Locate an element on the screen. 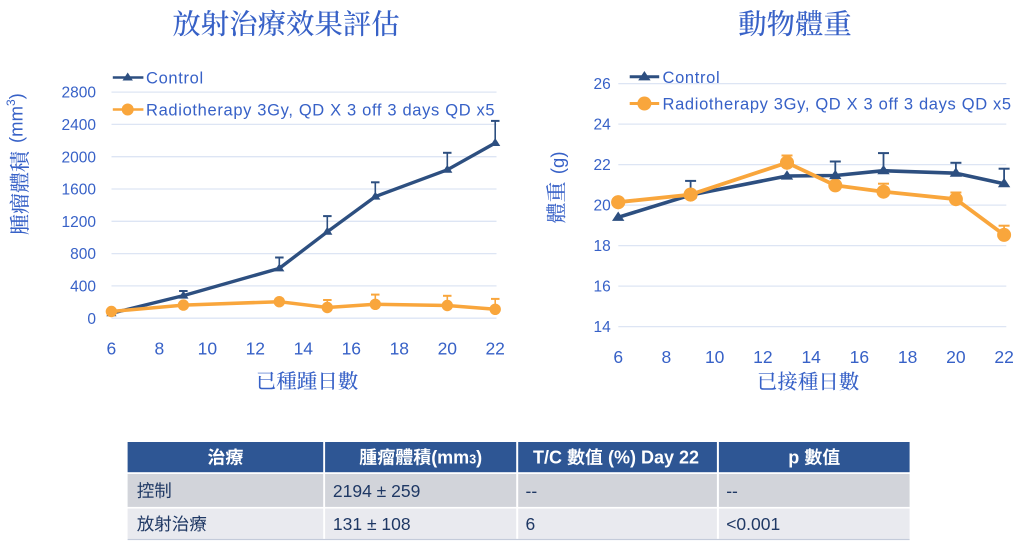 The height and width of the screenshot is (551, 1034). svg-text: 131 ± 108 is located at coordinates (372, 524).